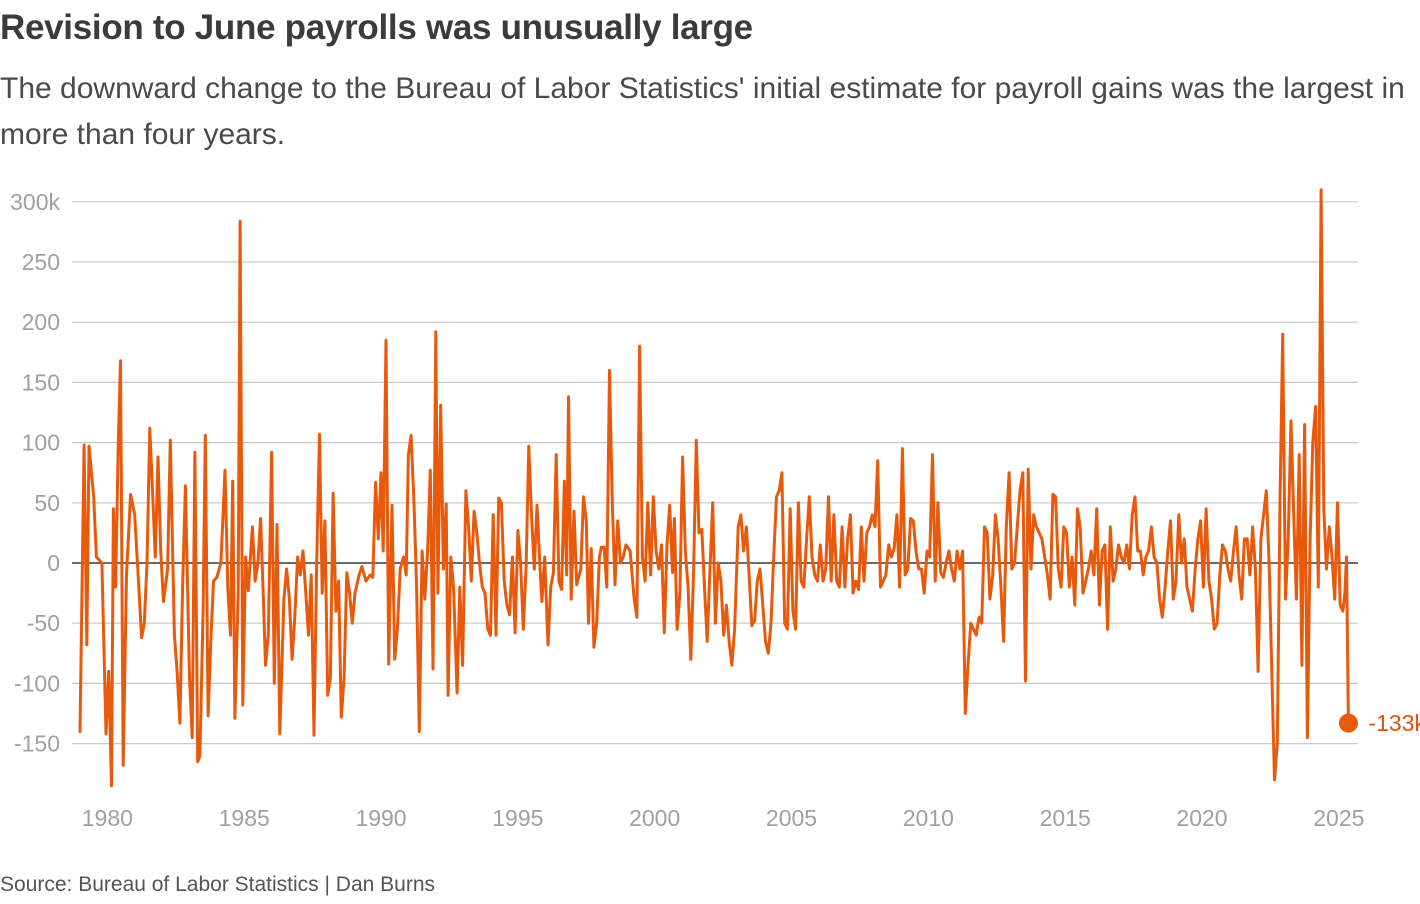 The image size is (1420, 904). What do you see at coordinates (380, 818) in the screenshot?
I see `x-tick-label: 1990` at bounding box center [380, 818].